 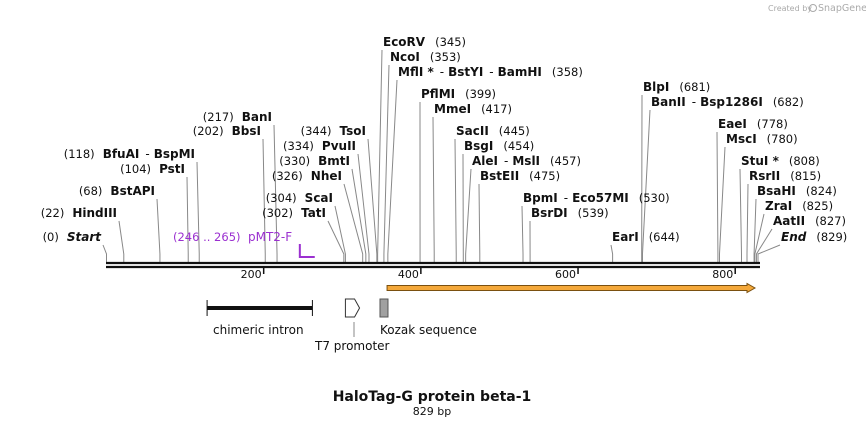 What do you see at coordinates (567, 72) in the screenshot?
I see `enzyme-position: (358)` at bounding box center [567, 72].